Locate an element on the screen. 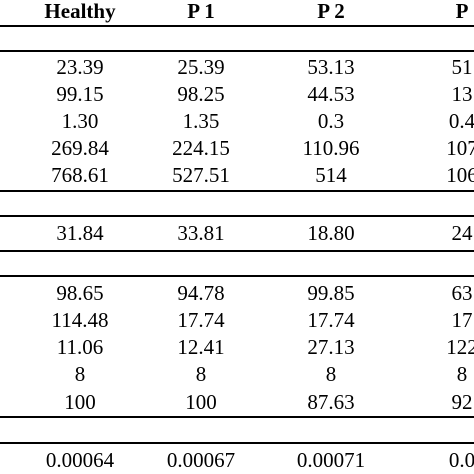 This screenshot has width=474, height=474. header-healthy: Healthy is located at coordinates (80, 11).